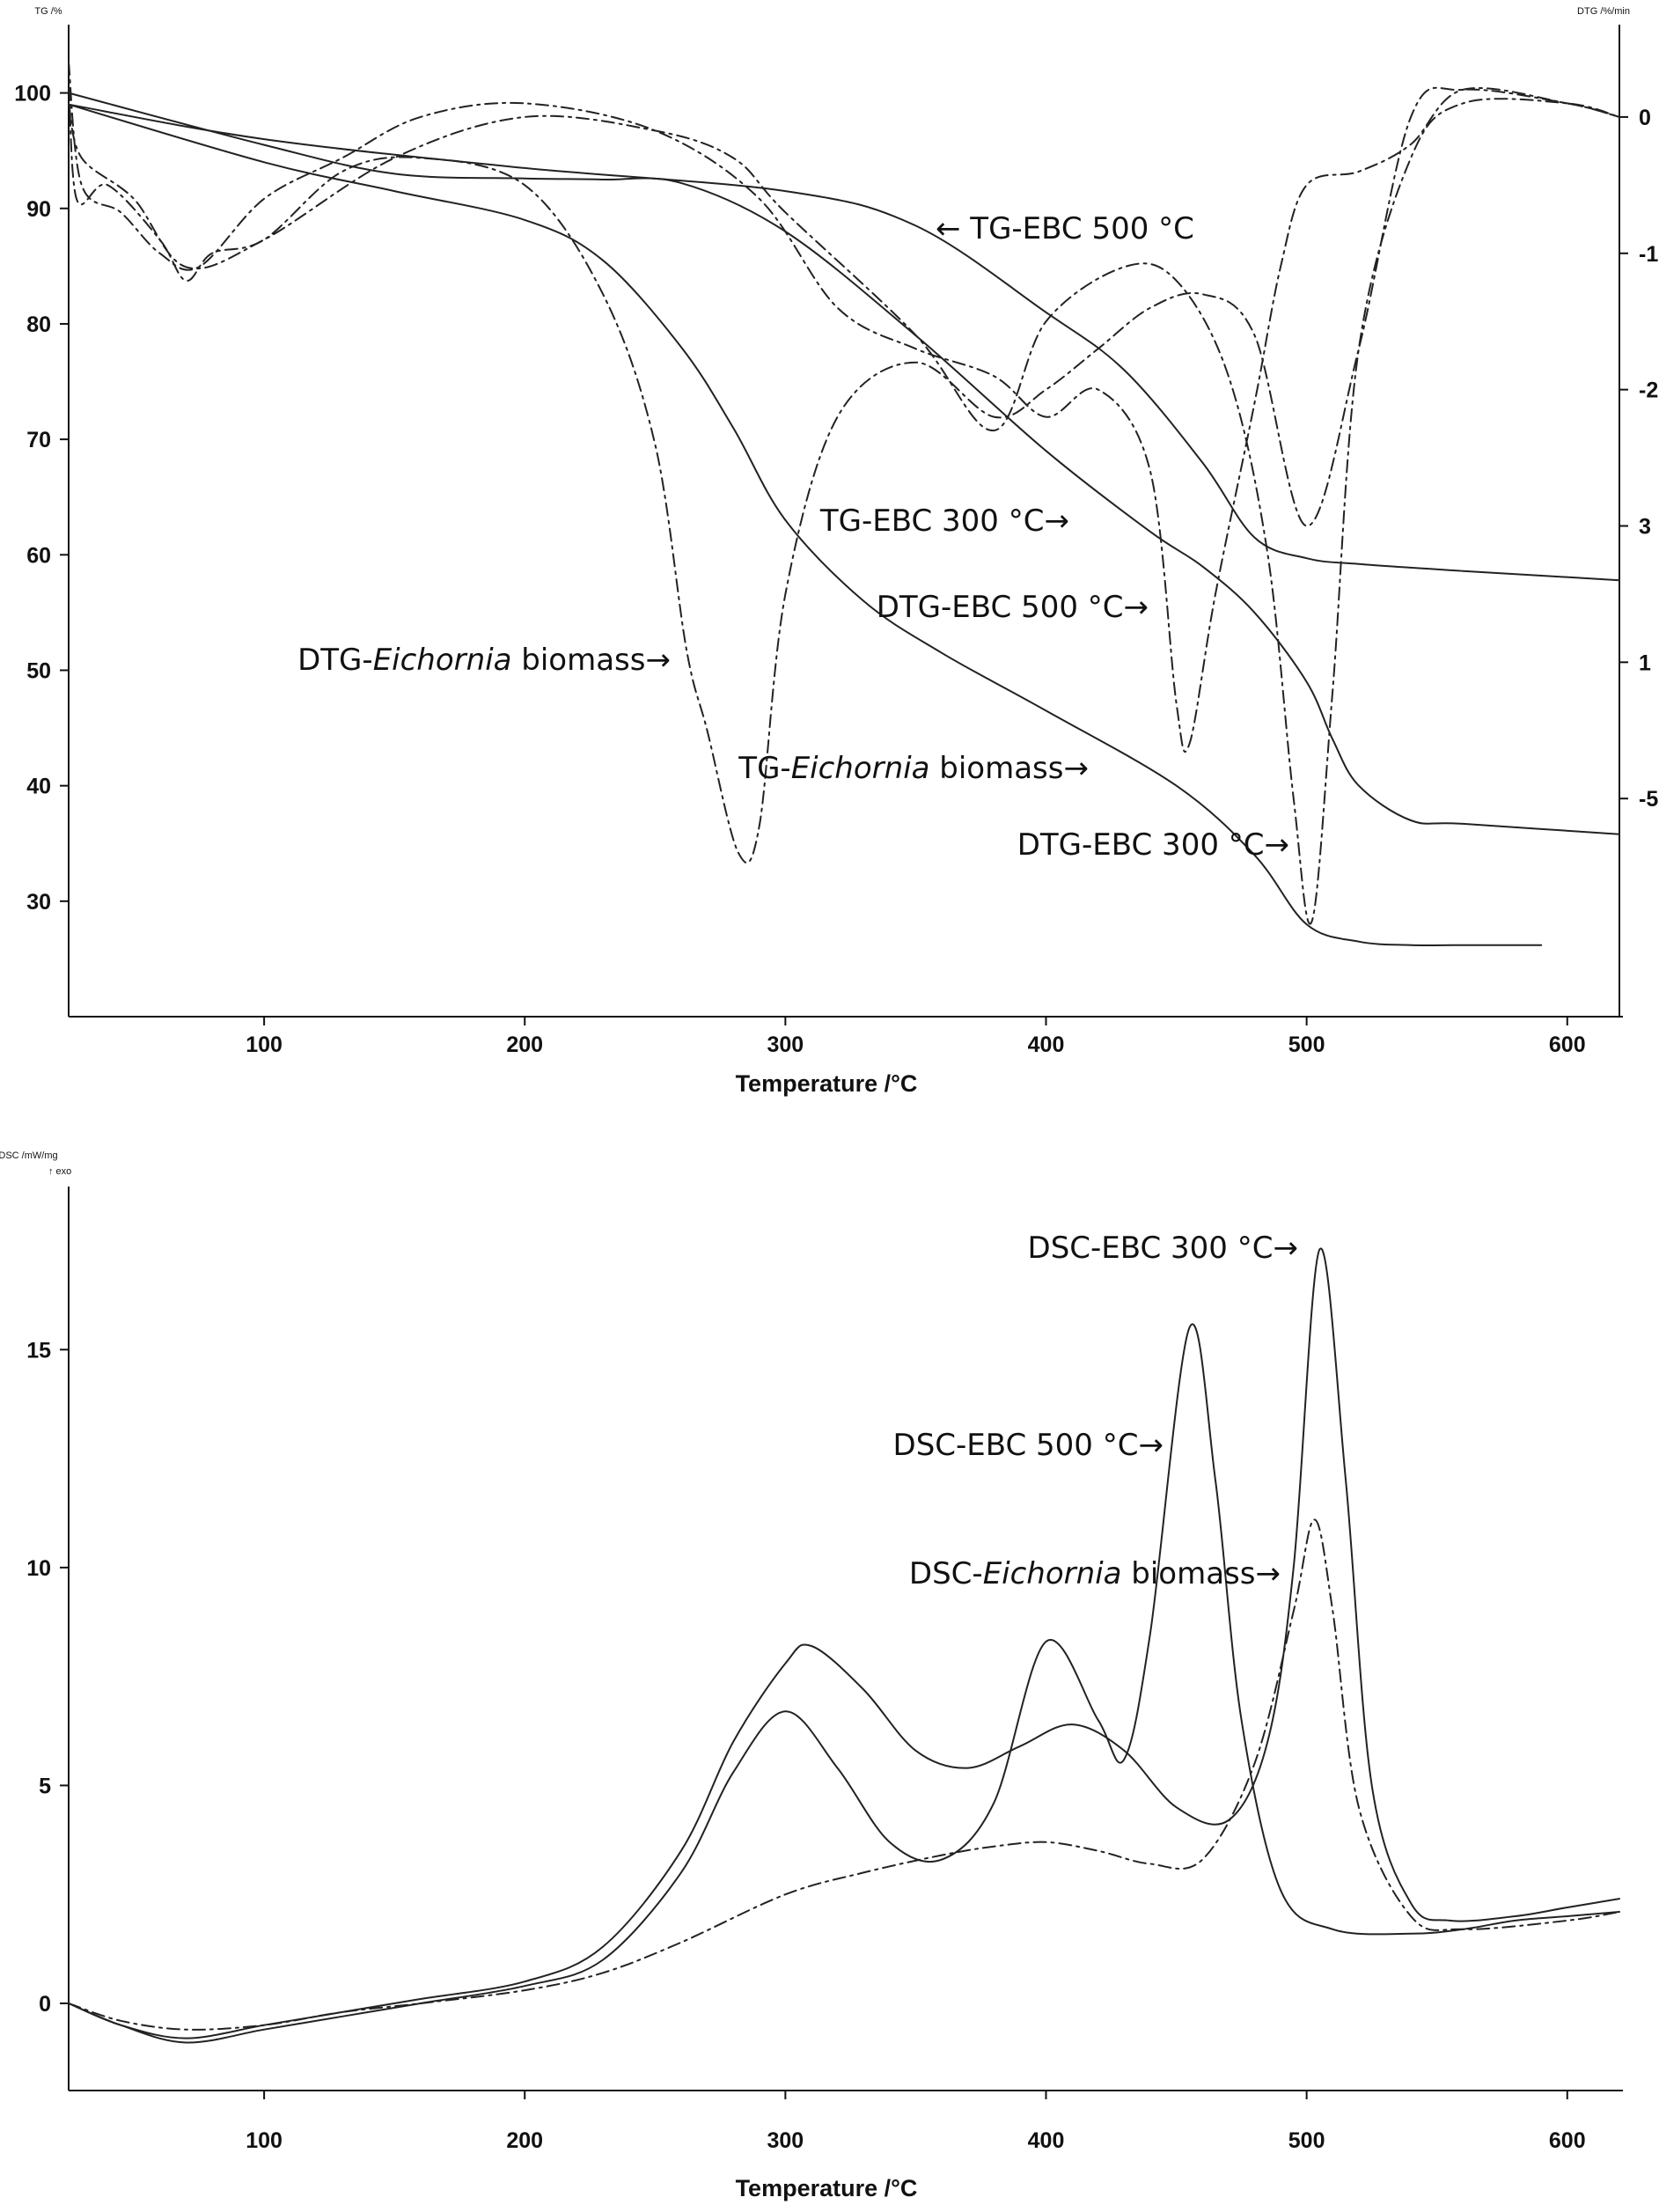 The height and width of the screenshot is (2212, 1659). I want to click on y-tick-label: 100, so click(32, 94).